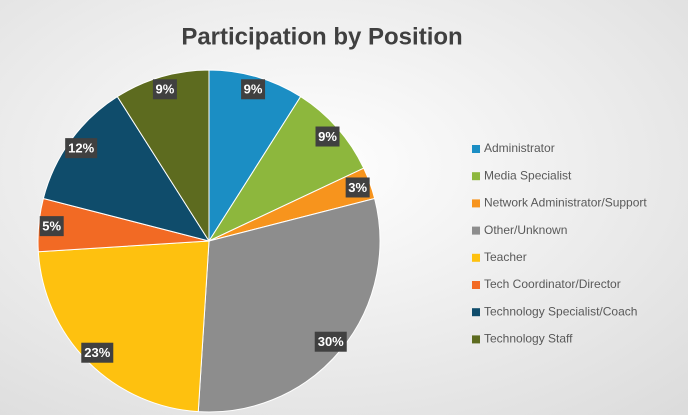 Image resolution: width=688 pixels, height=415 pixels. What do you see at coordinates (528, 339) in the screenshot?
I see `legend-label: Technology Staff` at bounding box center [528, 339].